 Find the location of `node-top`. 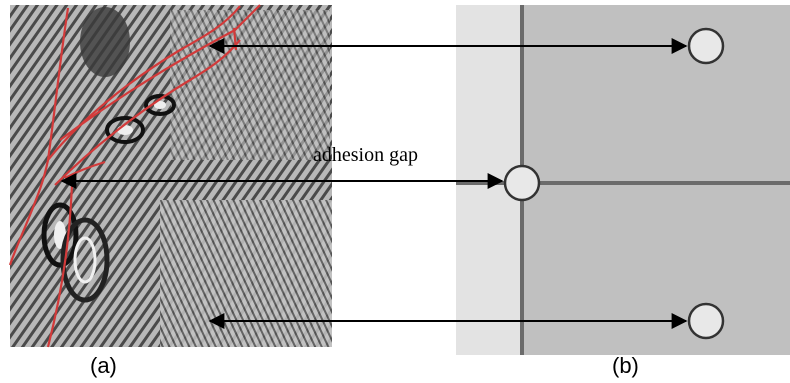

node-top is located at coordinates (706, 46).